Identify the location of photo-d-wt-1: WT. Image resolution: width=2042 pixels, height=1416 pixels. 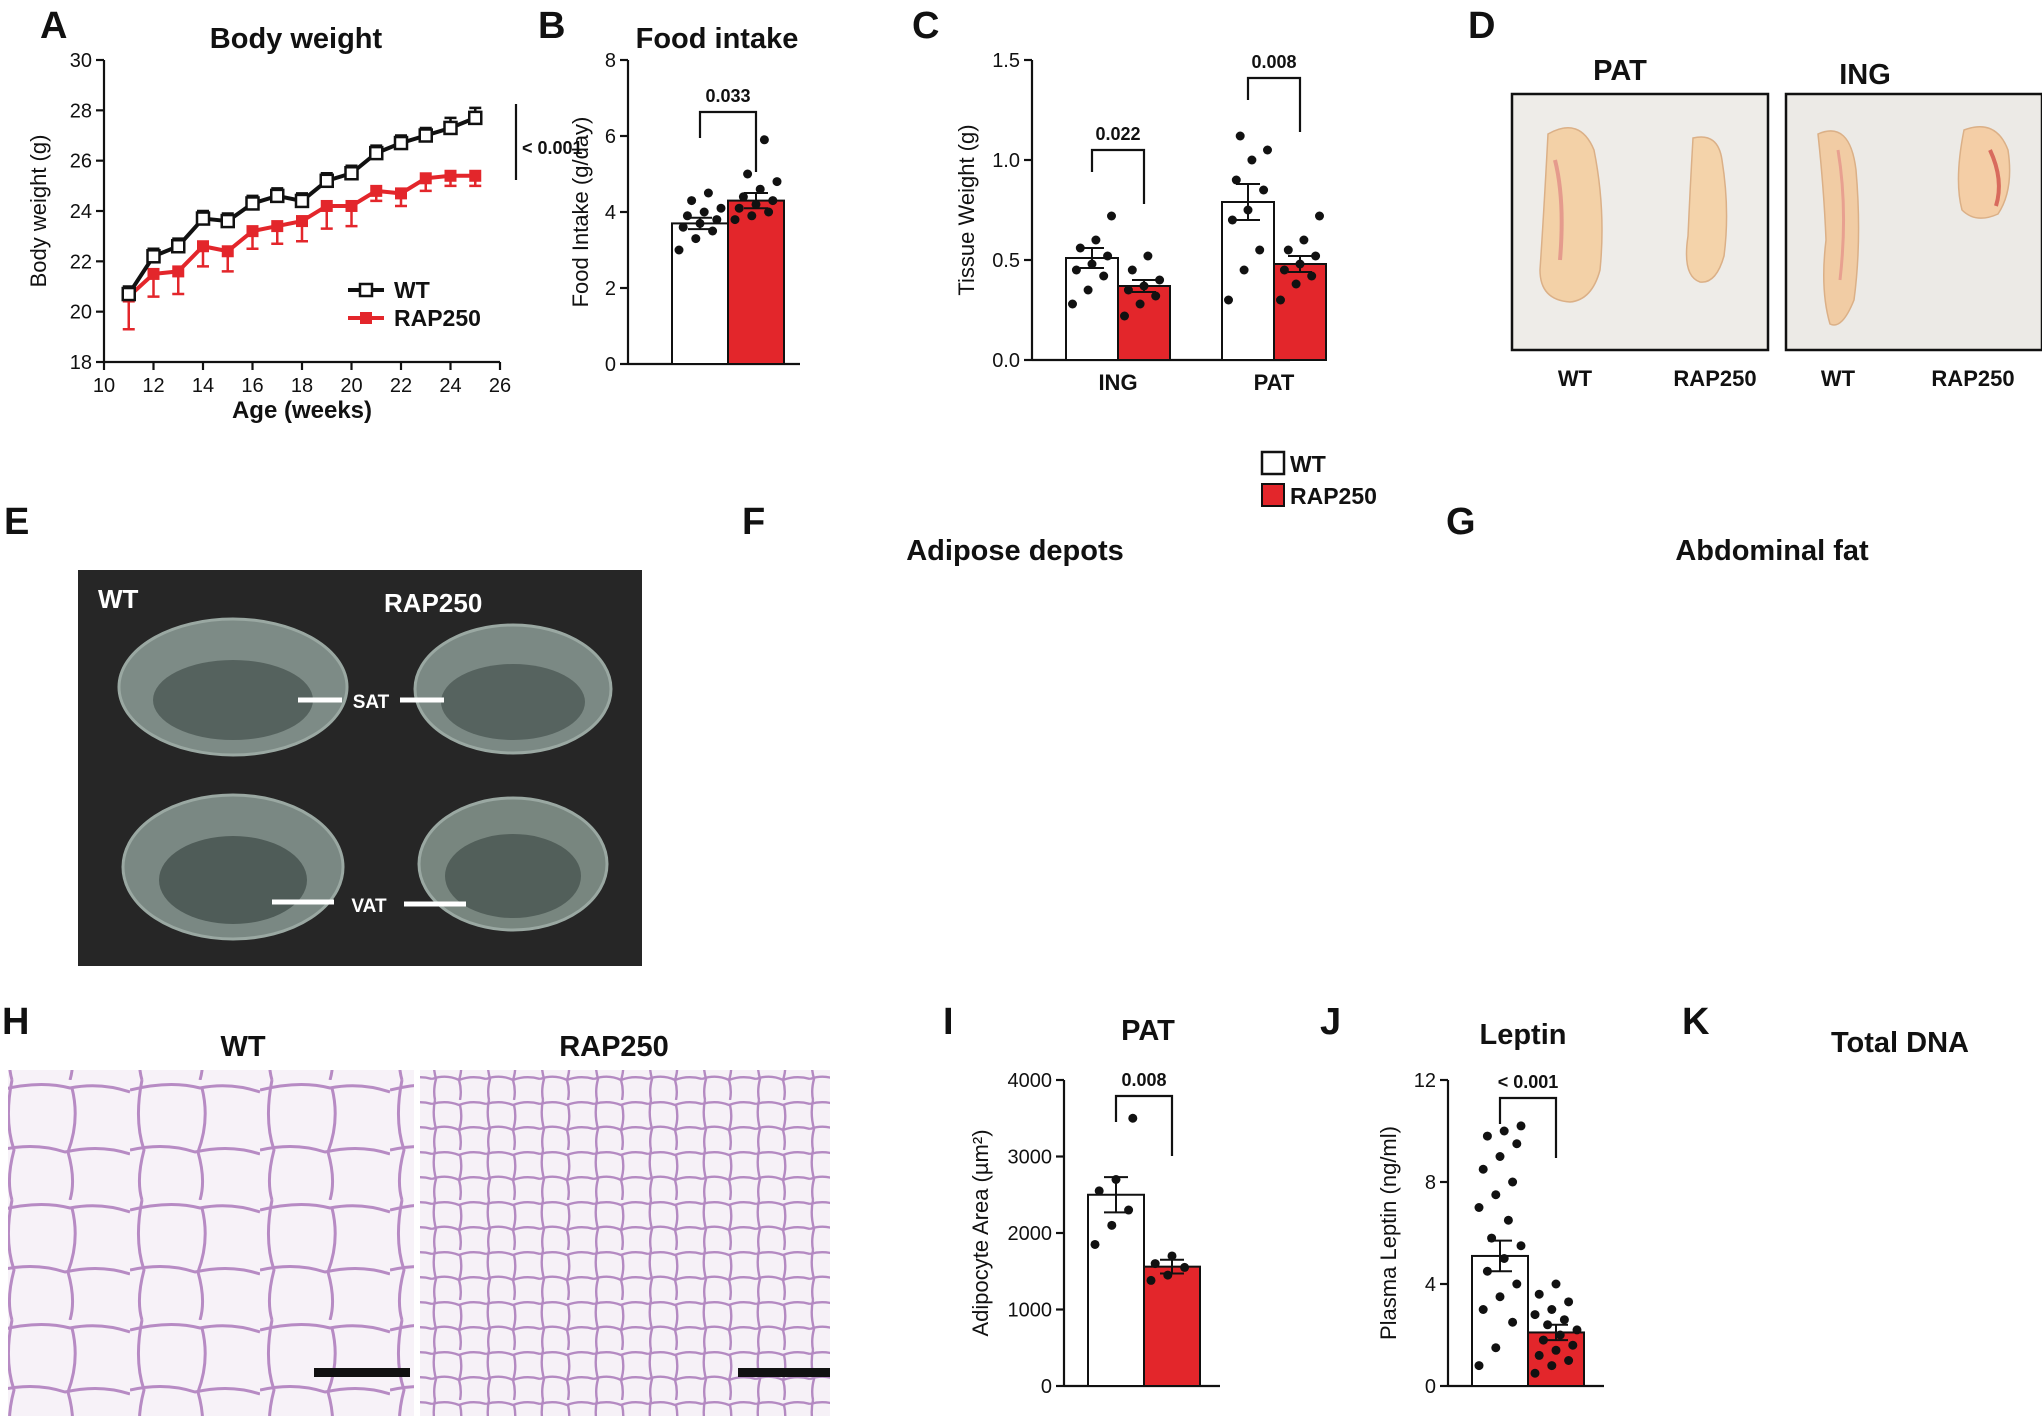
(1575, 378).